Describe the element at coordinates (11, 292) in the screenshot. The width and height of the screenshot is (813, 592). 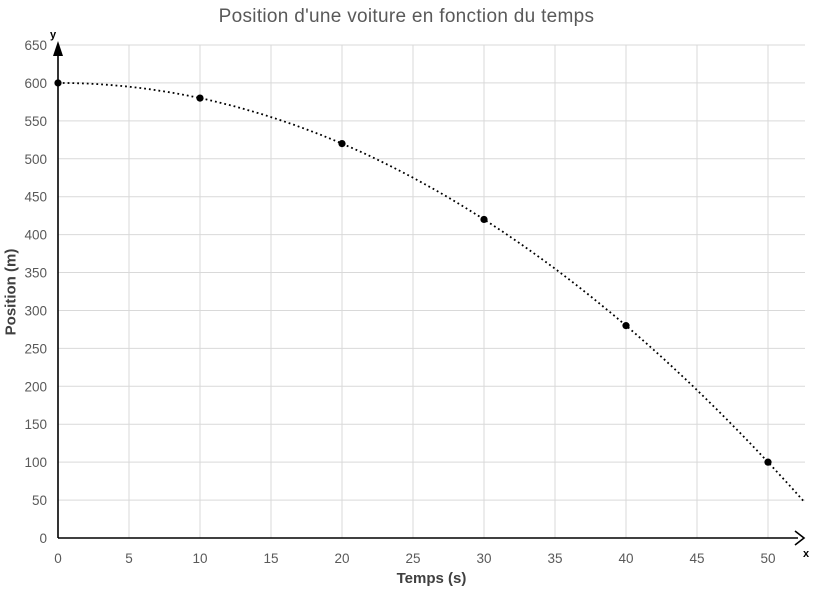
I see `y-axis-title: Position (m)` at that location.